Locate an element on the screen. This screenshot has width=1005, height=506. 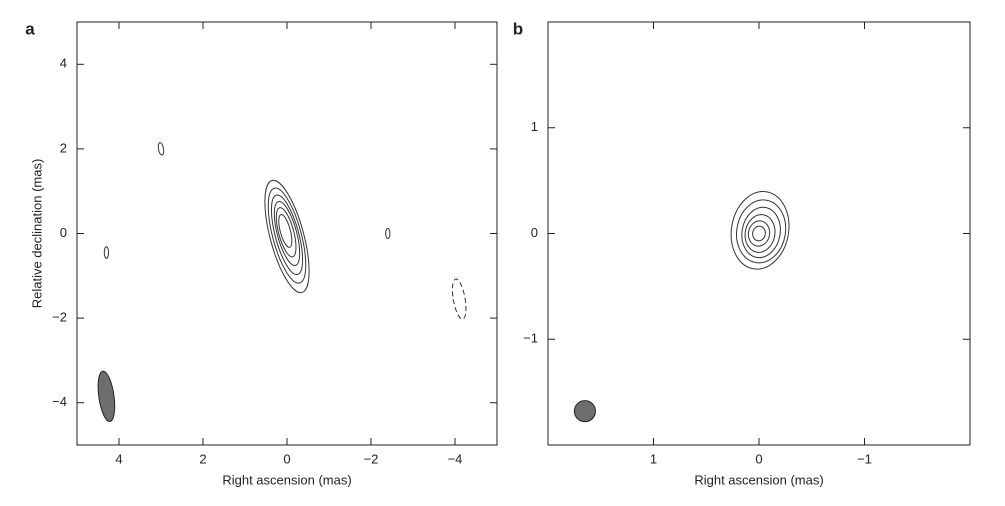
x-tick-label: −1 is located at coordinates (864, 458).